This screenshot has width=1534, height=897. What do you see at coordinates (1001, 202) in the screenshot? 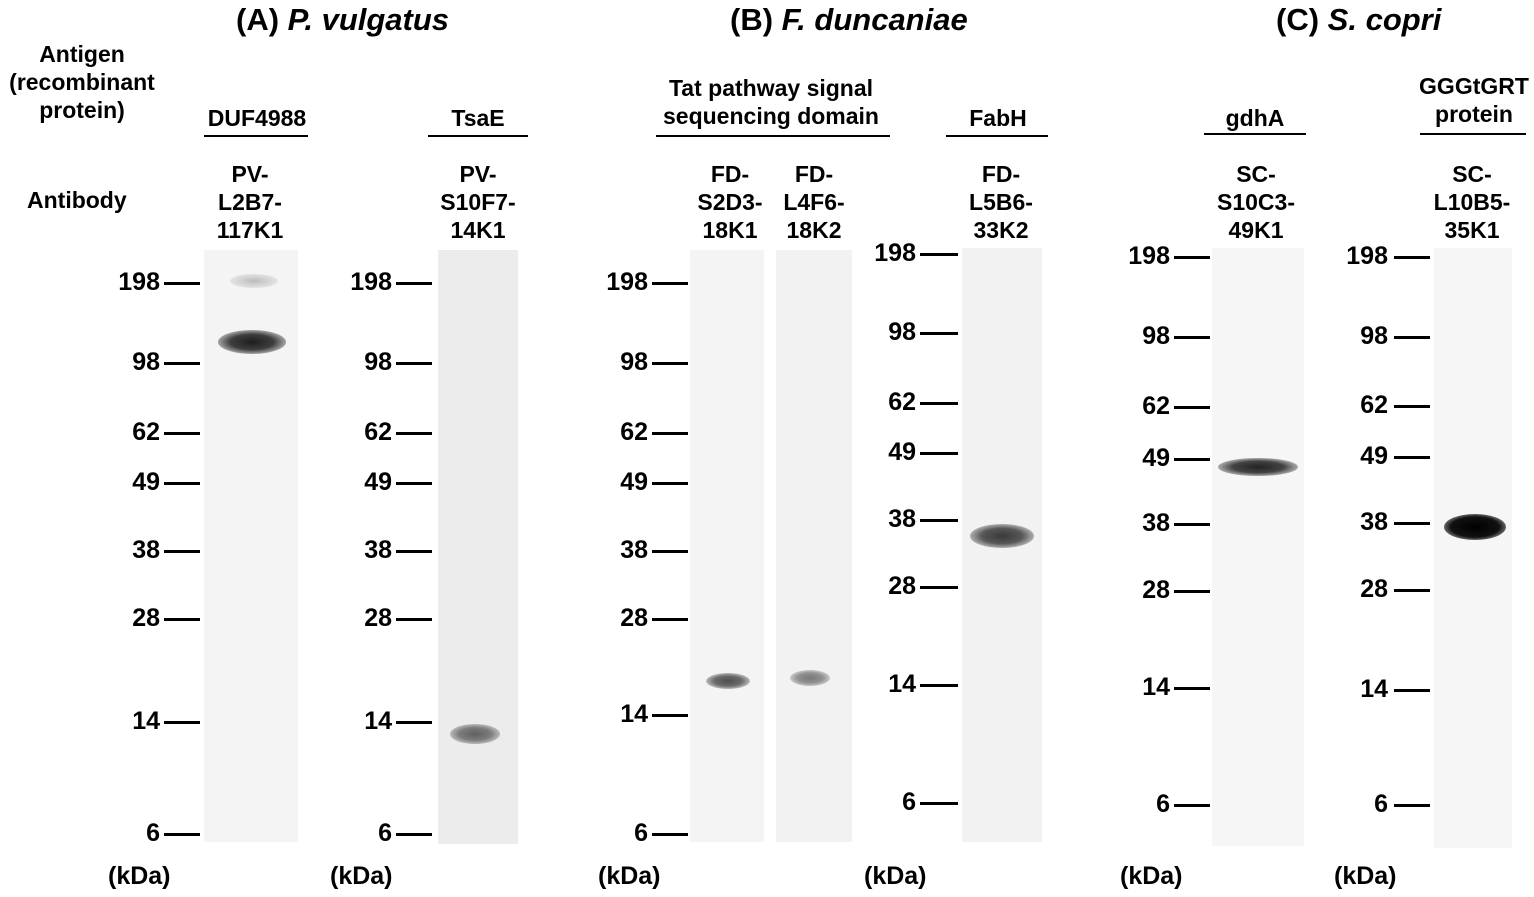
I see `antibody-label: FD- L5B6- 33K2` at bounding box center [1001, 202].